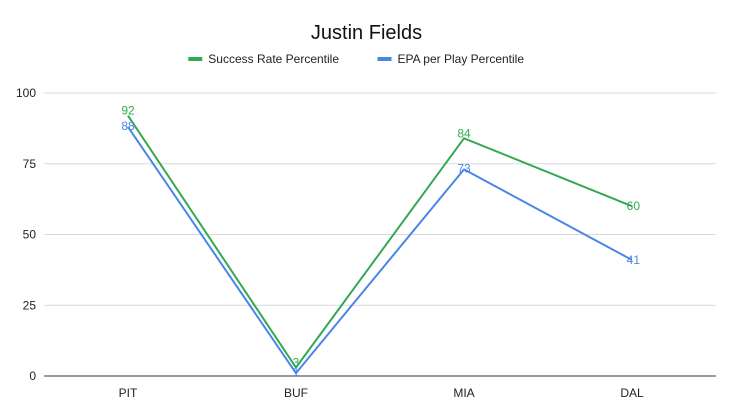  Describe the element at coordinates (273, 59) in the screenshot. I see `legend-label: Success Rate Percentile` at that location.